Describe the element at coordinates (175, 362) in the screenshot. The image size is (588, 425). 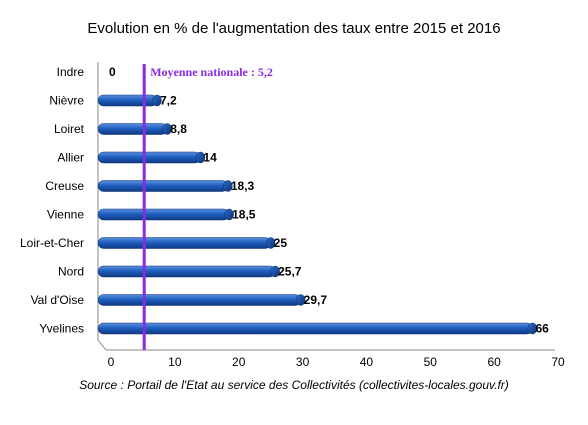
I see `x-tick-label: 10` at that location.